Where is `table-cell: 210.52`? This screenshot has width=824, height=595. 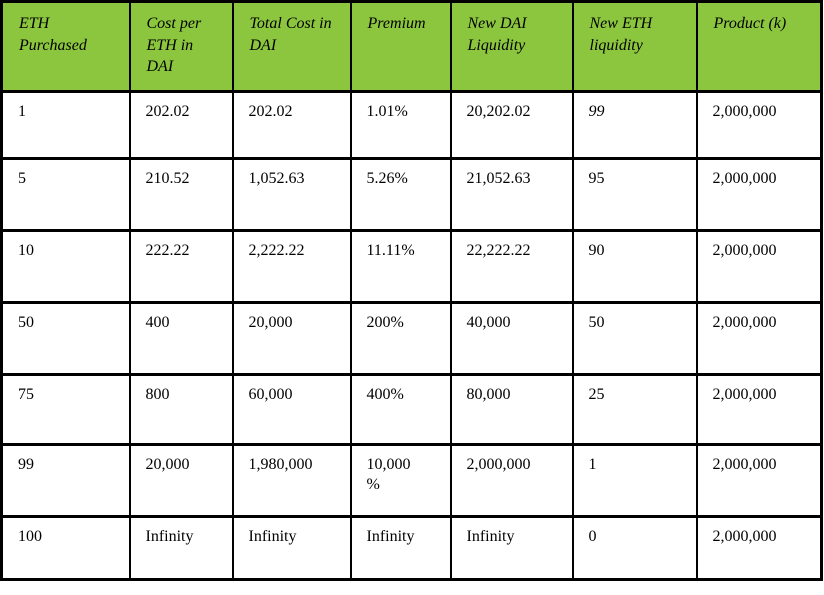
table-cell: 210.52 is located at coordinates (181, 194).